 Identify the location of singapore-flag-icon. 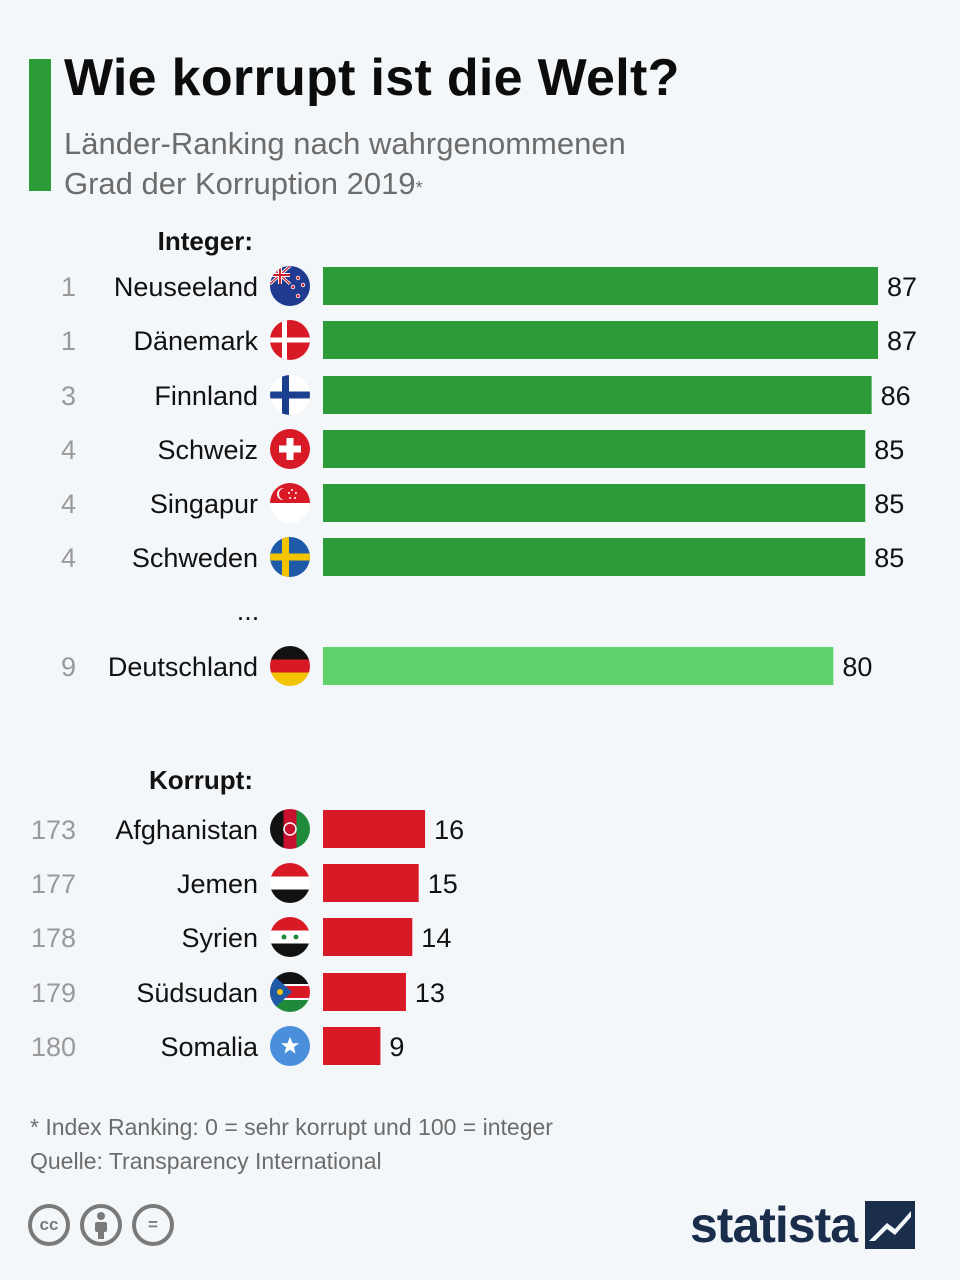
(290, 503).